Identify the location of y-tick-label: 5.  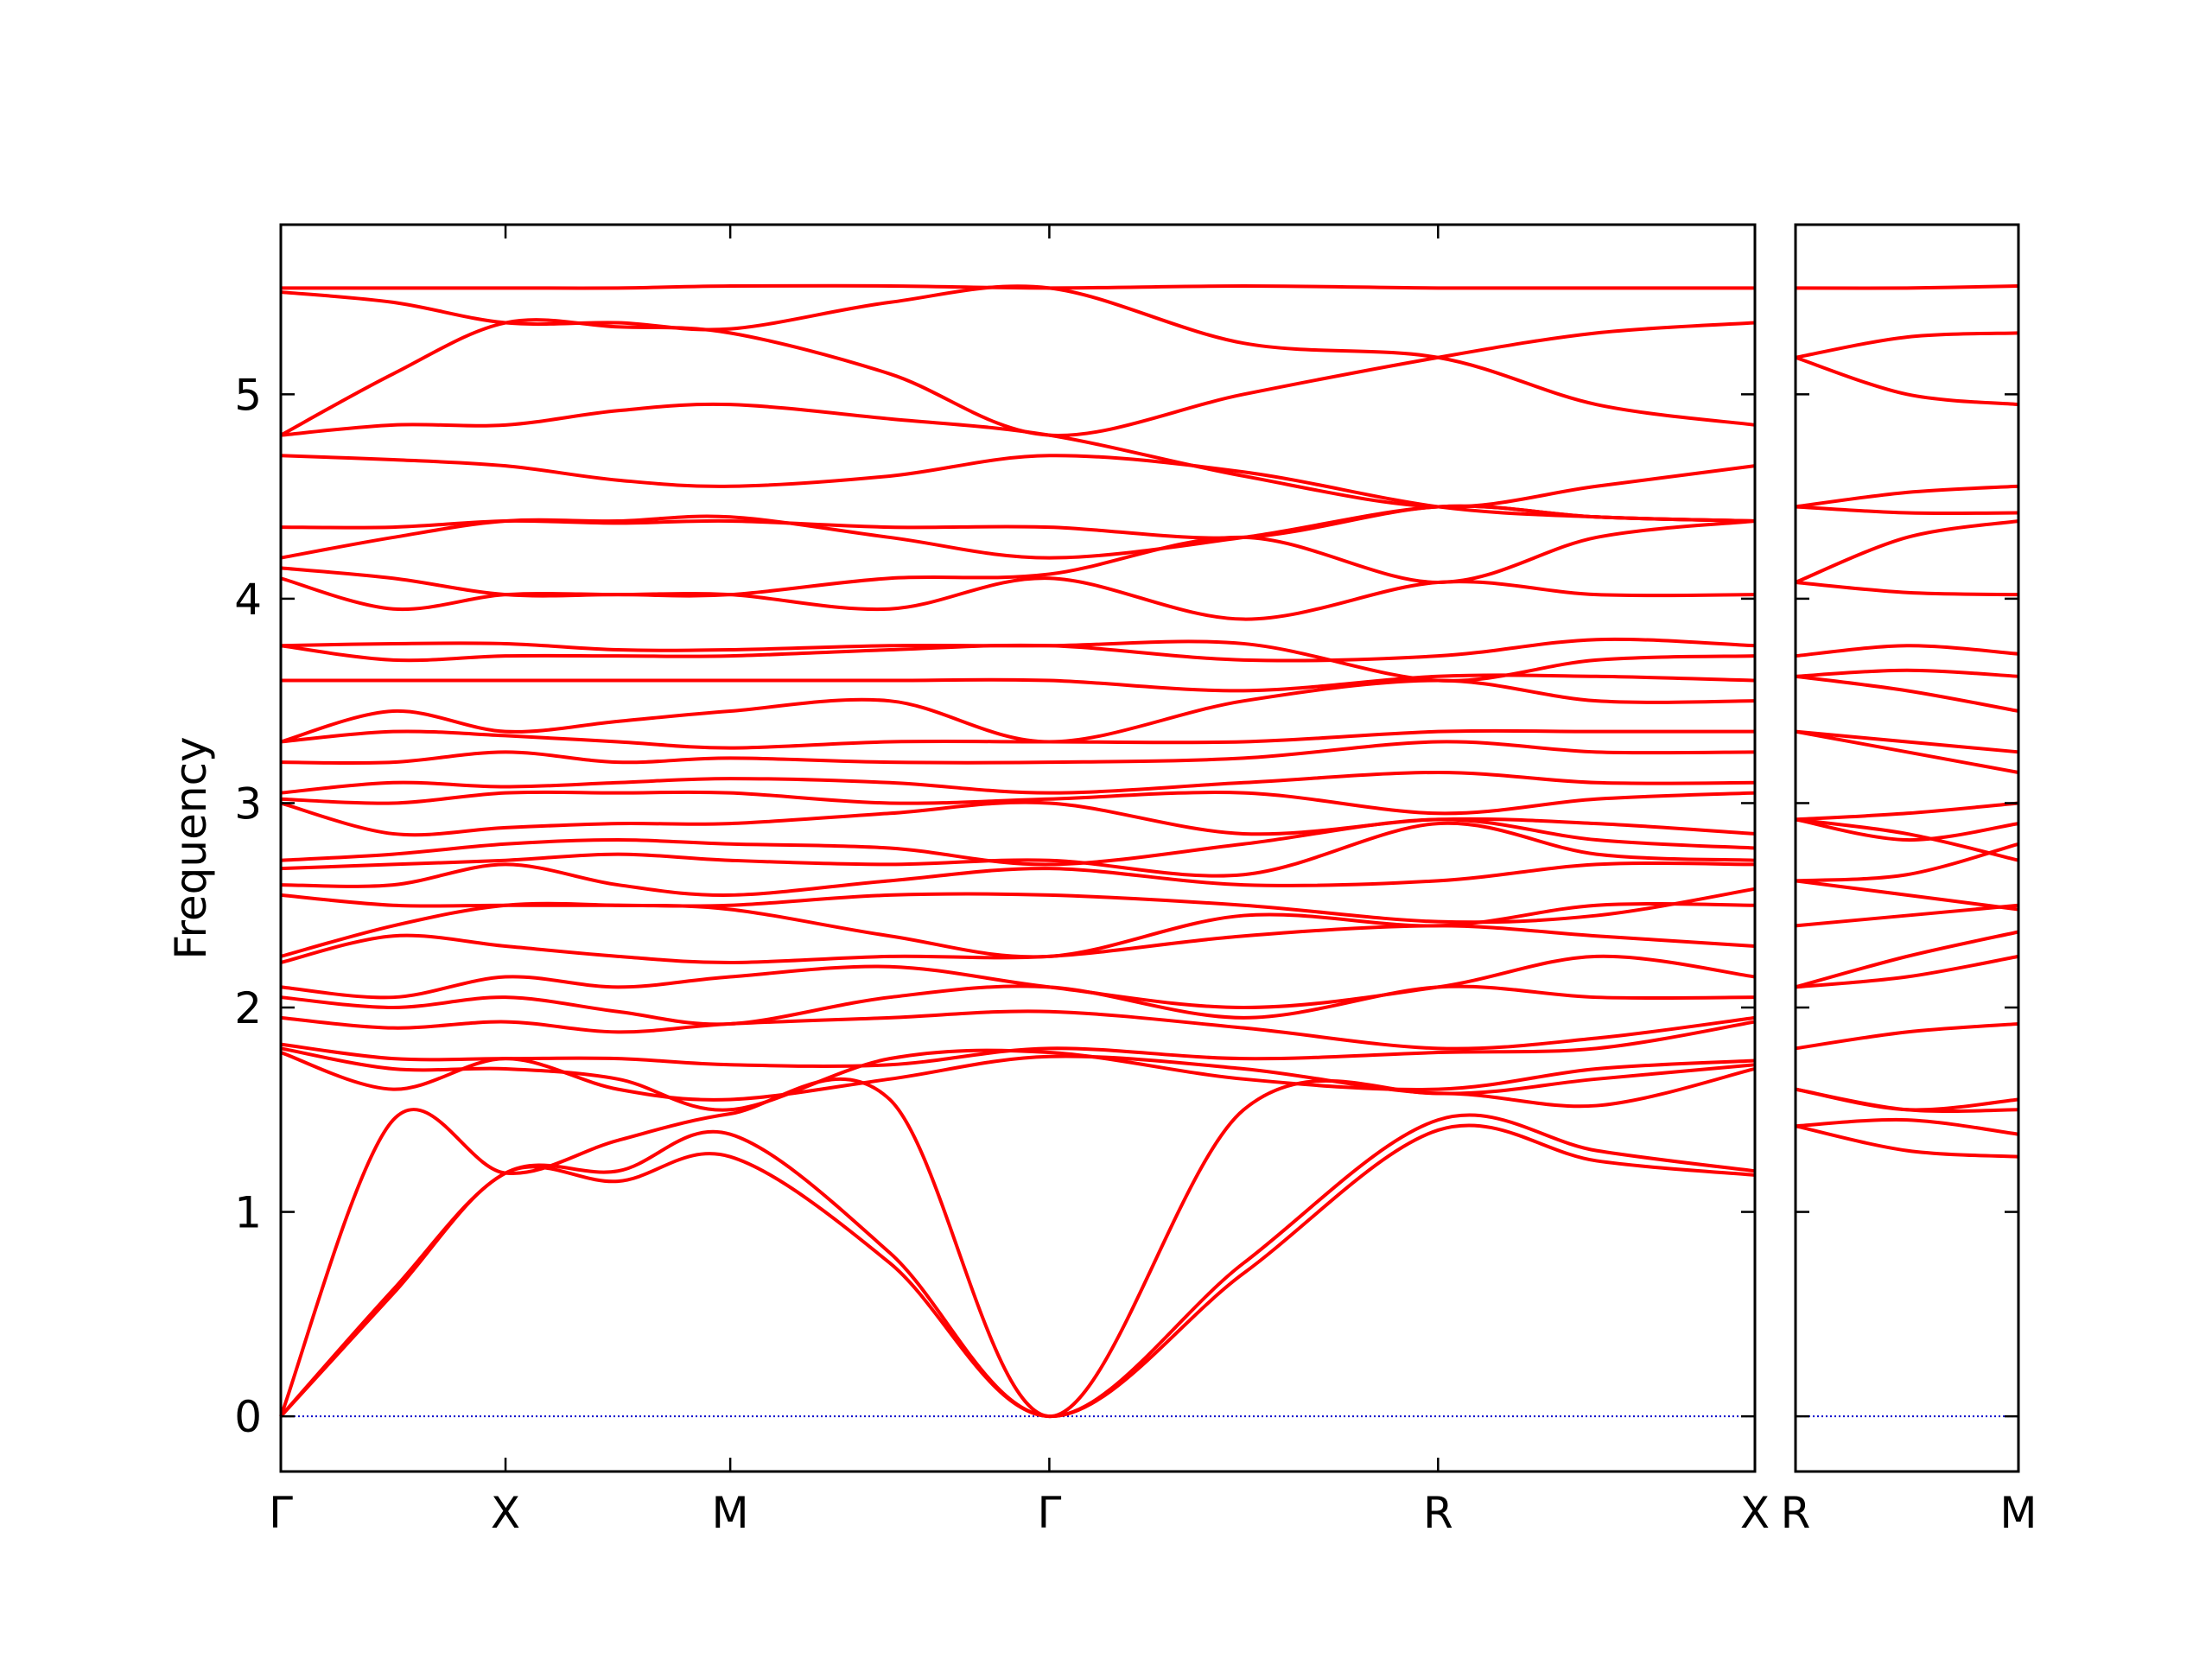
(248, 395).